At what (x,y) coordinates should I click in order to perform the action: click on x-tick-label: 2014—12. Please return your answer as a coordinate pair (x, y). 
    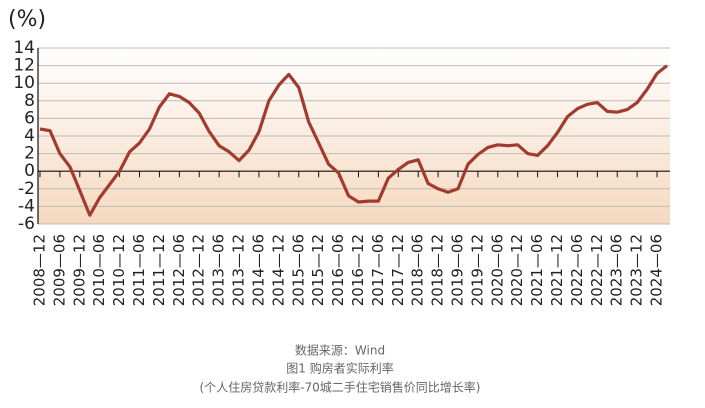
    Looking at the image, I should click on (278, 270).